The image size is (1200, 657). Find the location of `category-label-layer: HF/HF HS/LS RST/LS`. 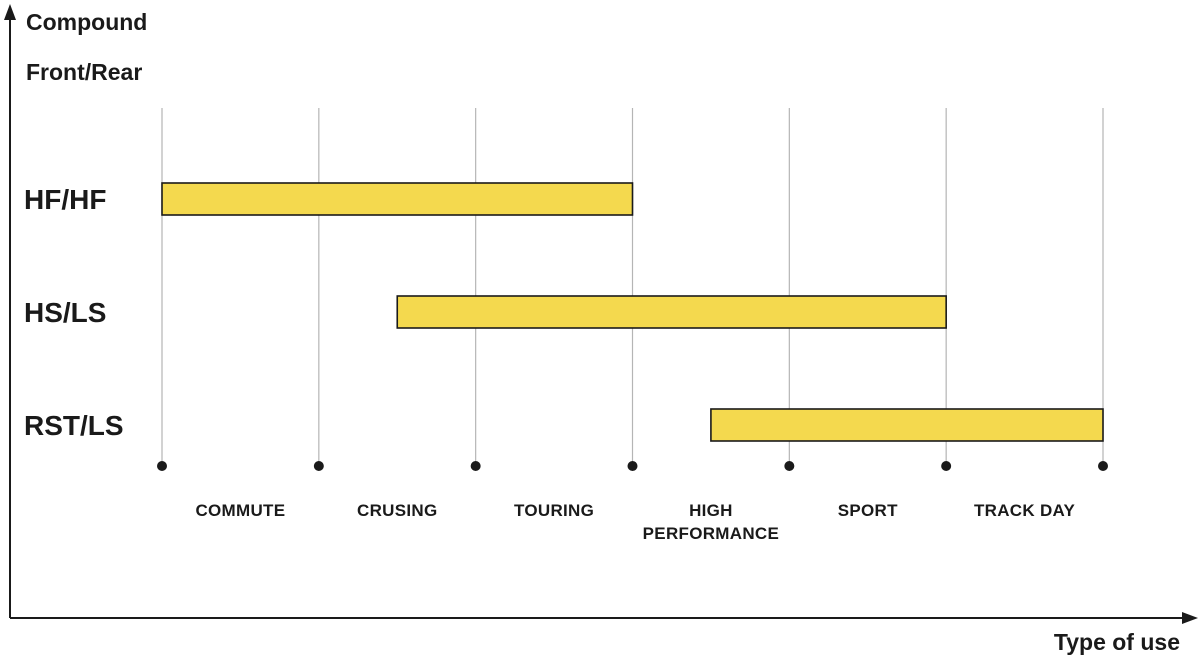

category-label-layer: HF/HF HS/LS RST/LS is located at coordinates (74, 312).